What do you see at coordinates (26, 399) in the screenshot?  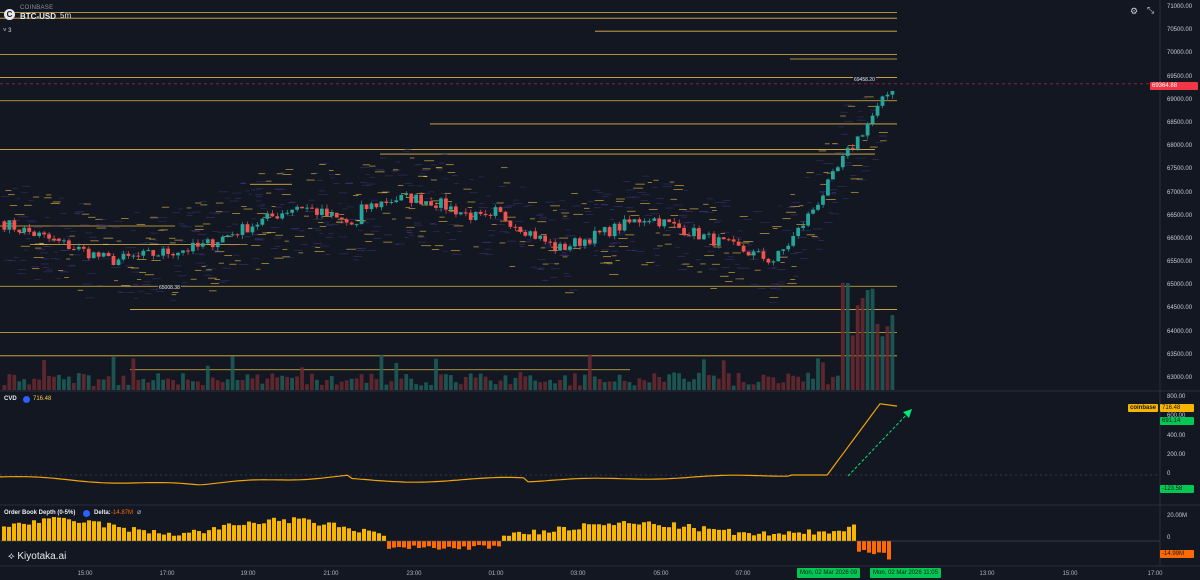 I see `cvd-settings-icon` at bounding box center [26, 399].